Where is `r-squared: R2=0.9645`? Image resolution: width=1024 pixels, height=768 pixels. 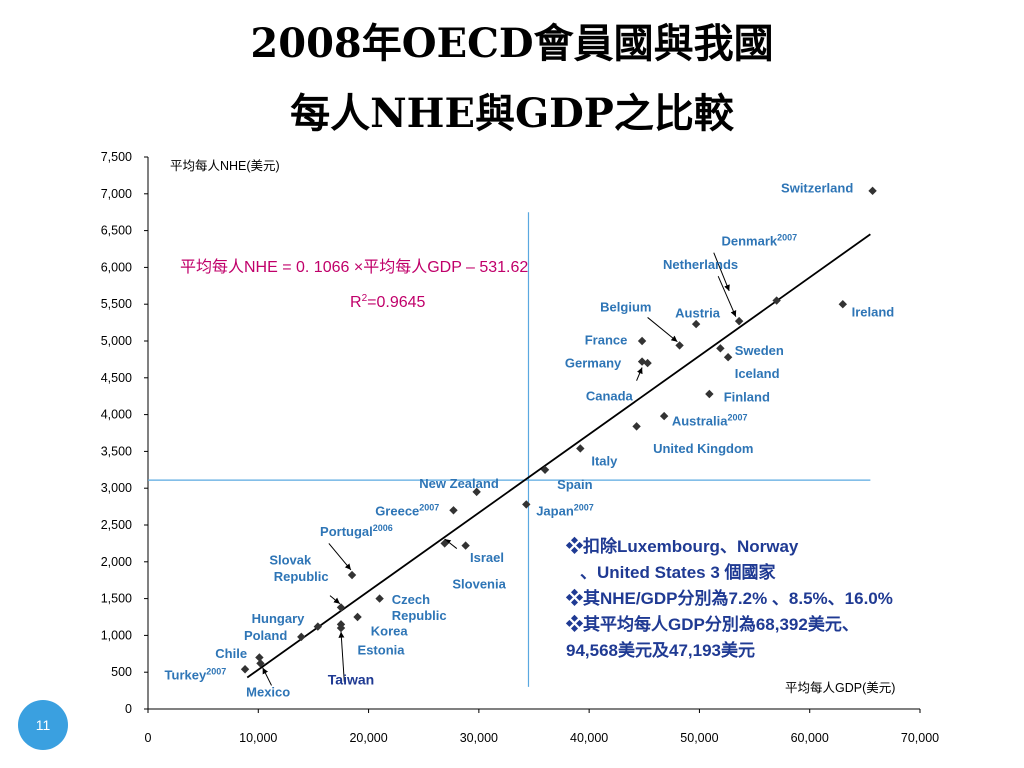
r-squared: R2=0.9645 is located at coordinates (388, 302).